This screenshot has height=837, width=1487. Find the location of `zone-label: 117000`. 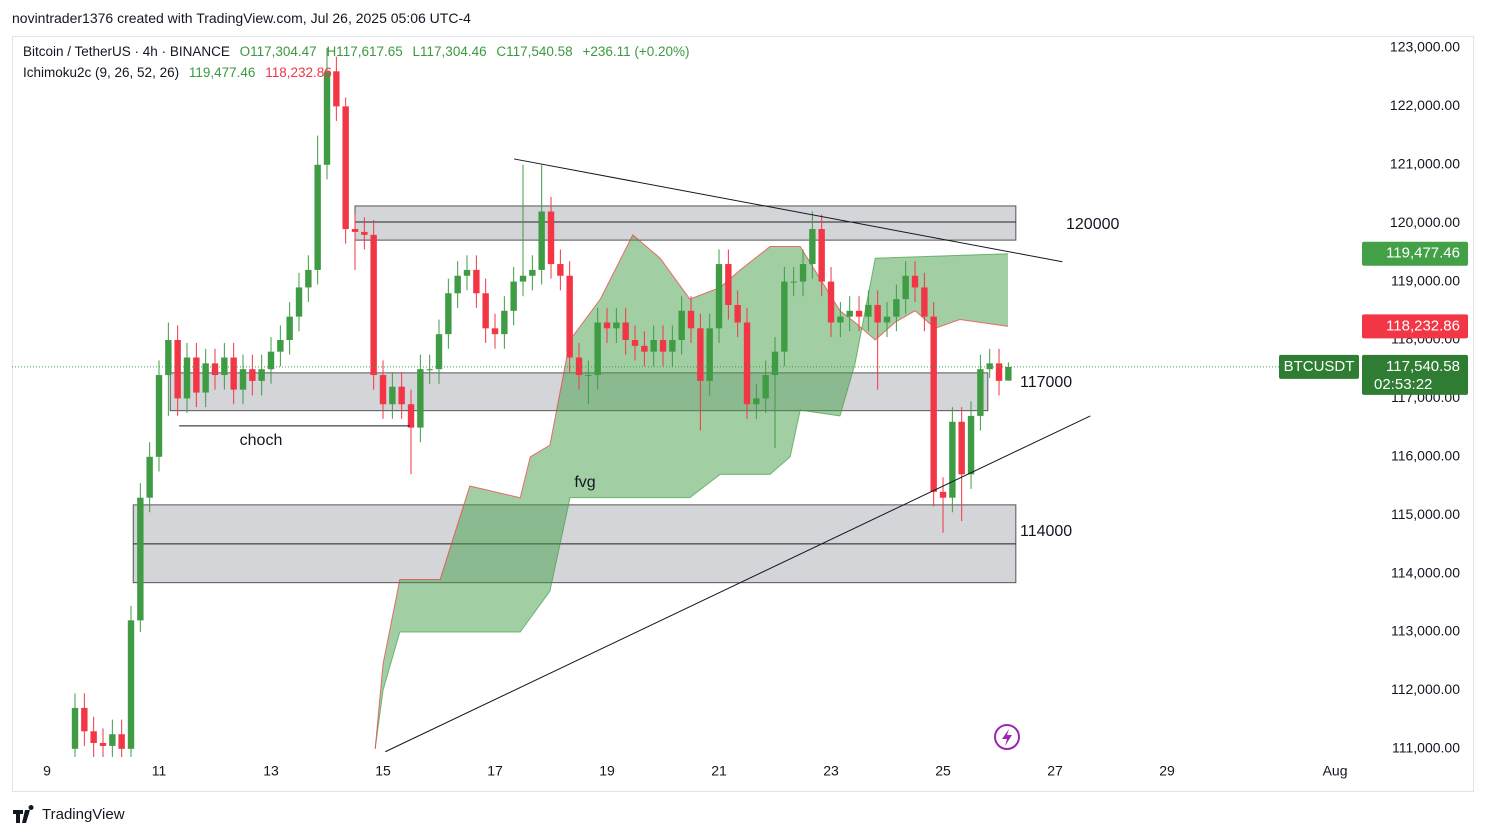

zone-label: 117000 is located at coordinates (1046, 382).